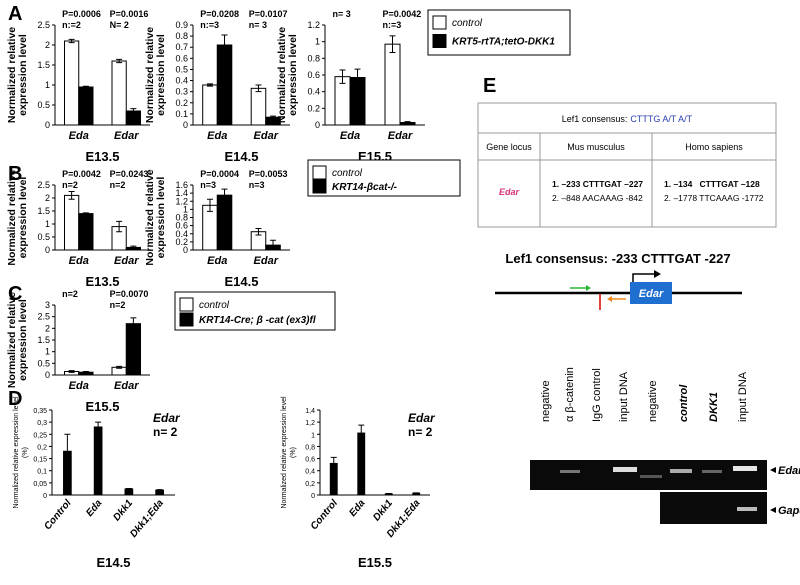 The height and width of the screenshot is (585, 800). I want to click on annotation: n:=2, so click(71, 25).